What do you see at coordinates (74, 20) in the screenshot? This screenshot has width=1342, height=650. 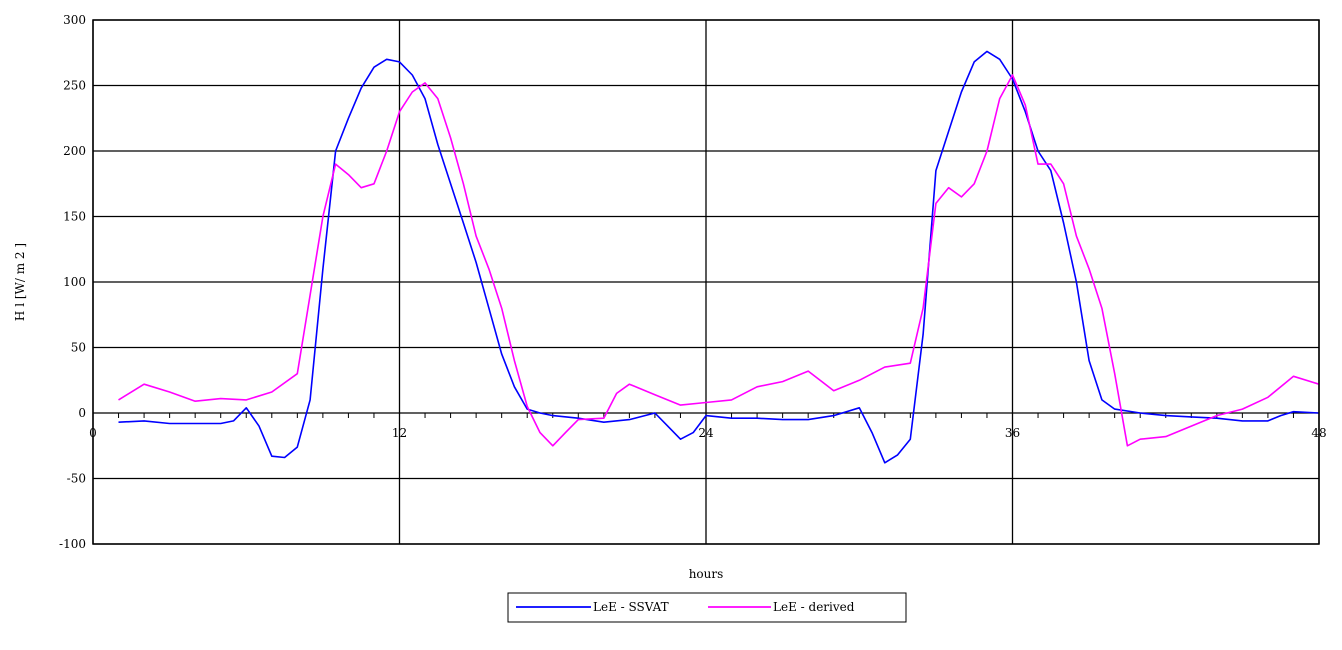 I see `y-tick-label: 300` at bounding box center [74, 20].